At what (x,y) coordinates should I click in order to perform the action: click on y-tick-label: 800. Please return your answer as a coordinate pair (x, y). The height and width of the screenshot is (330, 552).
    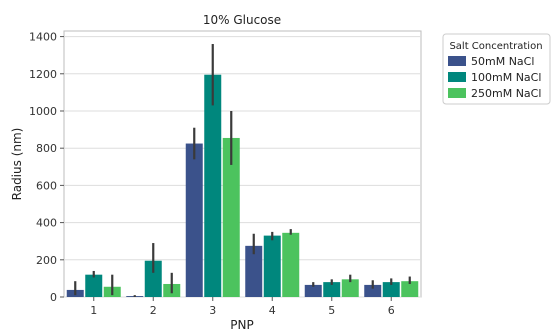
    Looking at the image, I should click on (46, 148).